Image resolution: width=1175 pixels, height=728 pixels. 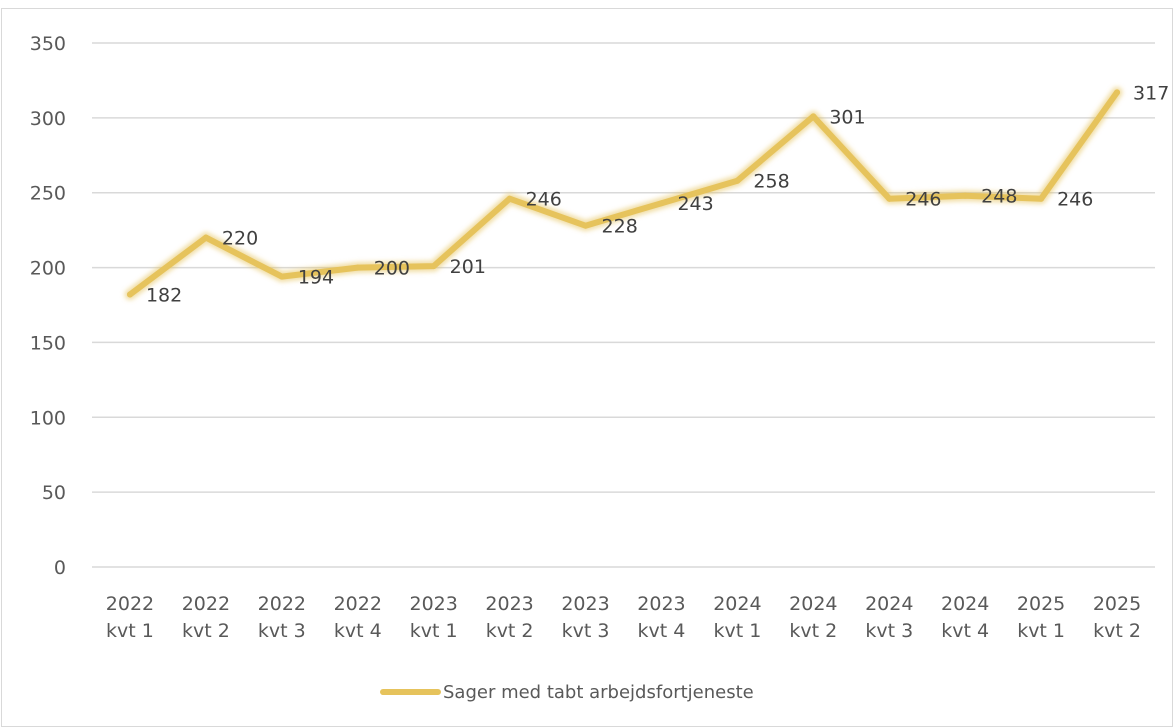 What do you see at coordinates (813, 617) in the screenshot?
I see `x-tick-label: 2024 kvt 2` at bounding box center [813, 617].